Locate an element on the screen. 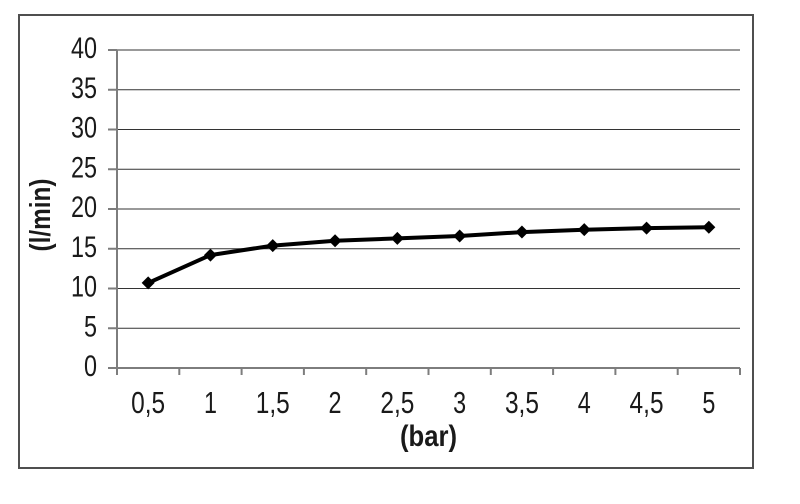 The height and width of the screenshot is (504, 800). y-tick-label: 40 is located at coordinates (84, 48).